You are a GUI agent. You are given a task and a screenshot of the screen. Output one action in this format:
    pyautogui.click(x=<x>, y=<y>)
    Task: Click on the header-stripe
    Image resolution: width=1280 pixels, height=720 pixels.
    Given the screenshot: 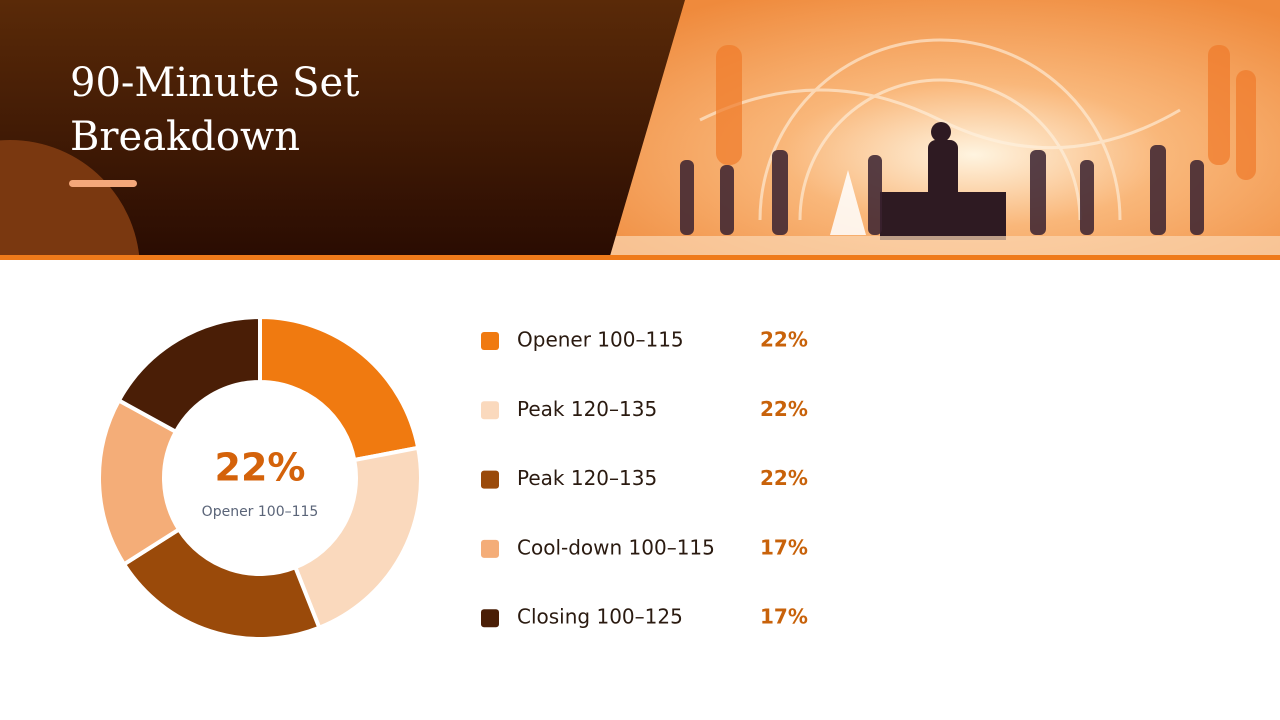 What is the action you would take?
    pyautogui.click(x=640, y=257)
    